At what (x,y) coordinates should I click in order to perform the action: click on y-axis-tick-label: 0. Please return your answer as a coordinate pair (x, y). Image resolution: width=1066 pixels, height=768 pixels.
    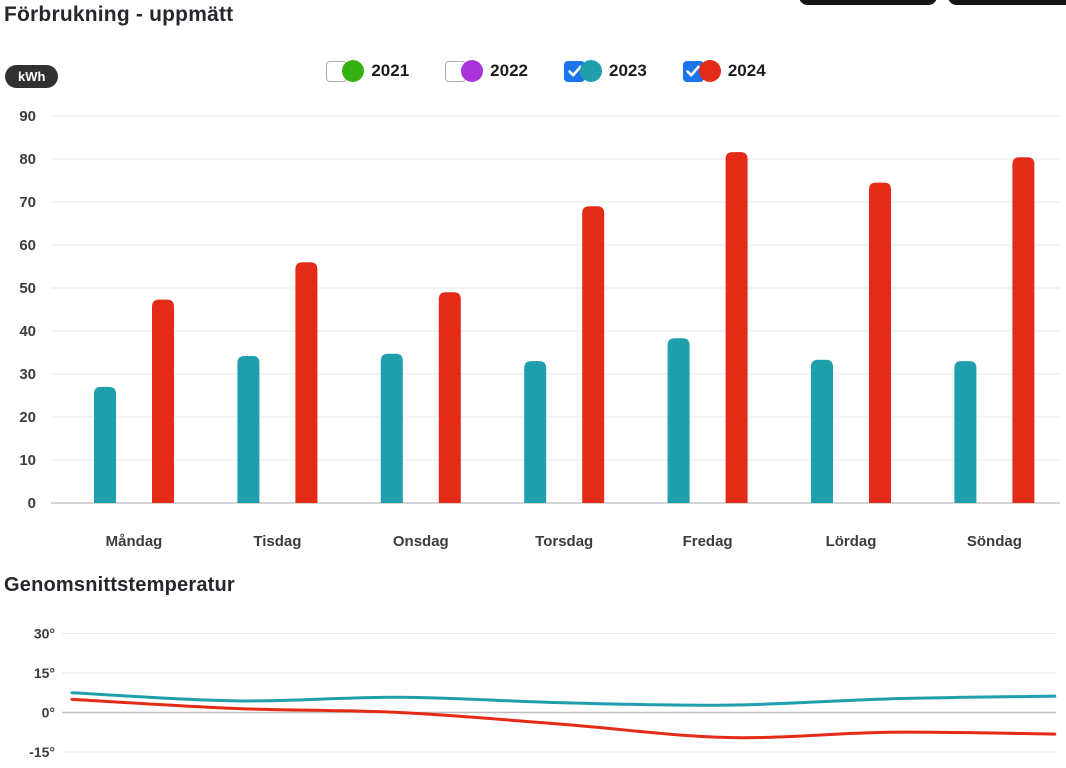
    Looking at the image, I should click on (32, 503).